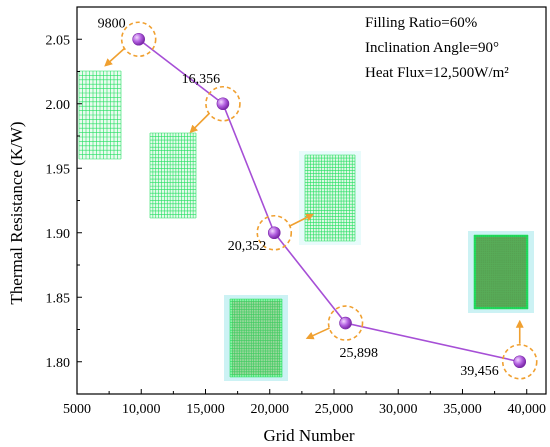 The image size is (550, 447). I want to click on x-tick-label: 10,000, so click(141, 409).